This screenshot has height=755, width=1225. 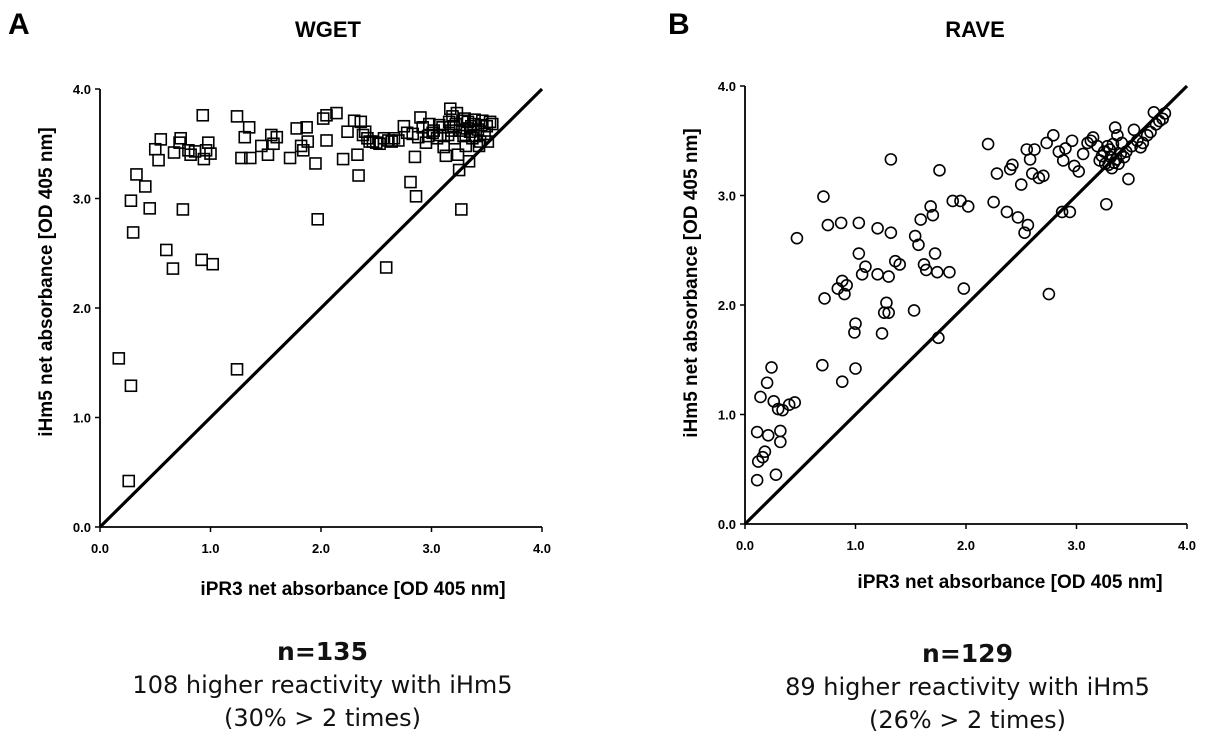 I want to click on panel-b-caption-line2: (26% > 2 times), so click(x=967, y=720).